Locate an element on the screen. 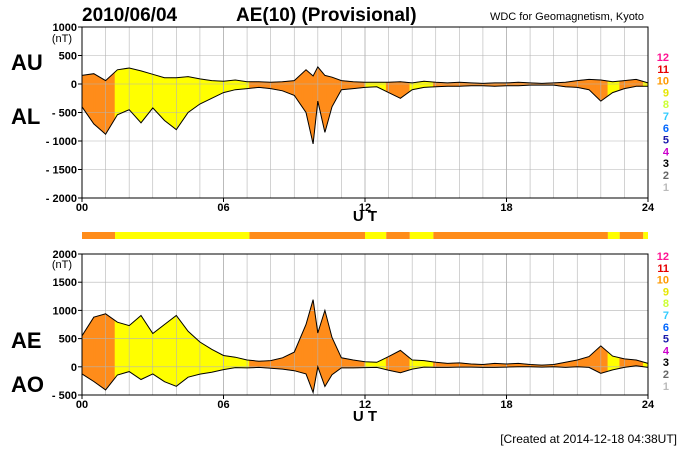 The width and height of the screenshot is (700, 450). y-tick-label: - 1000 is located at coordinates (61, 142).